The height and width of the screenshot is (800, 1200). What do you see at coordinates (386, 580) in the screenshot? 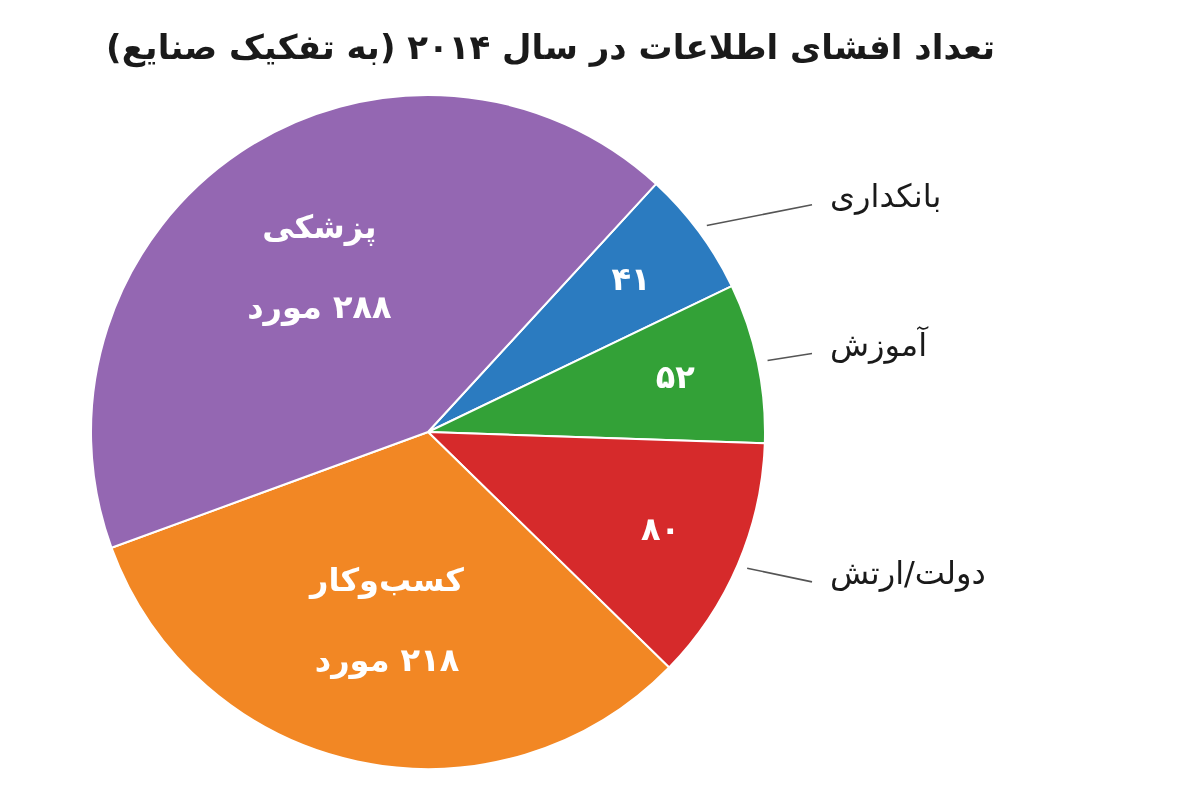
I see `slice-label: کسب‌وکار` at bounding box center [386, 580].